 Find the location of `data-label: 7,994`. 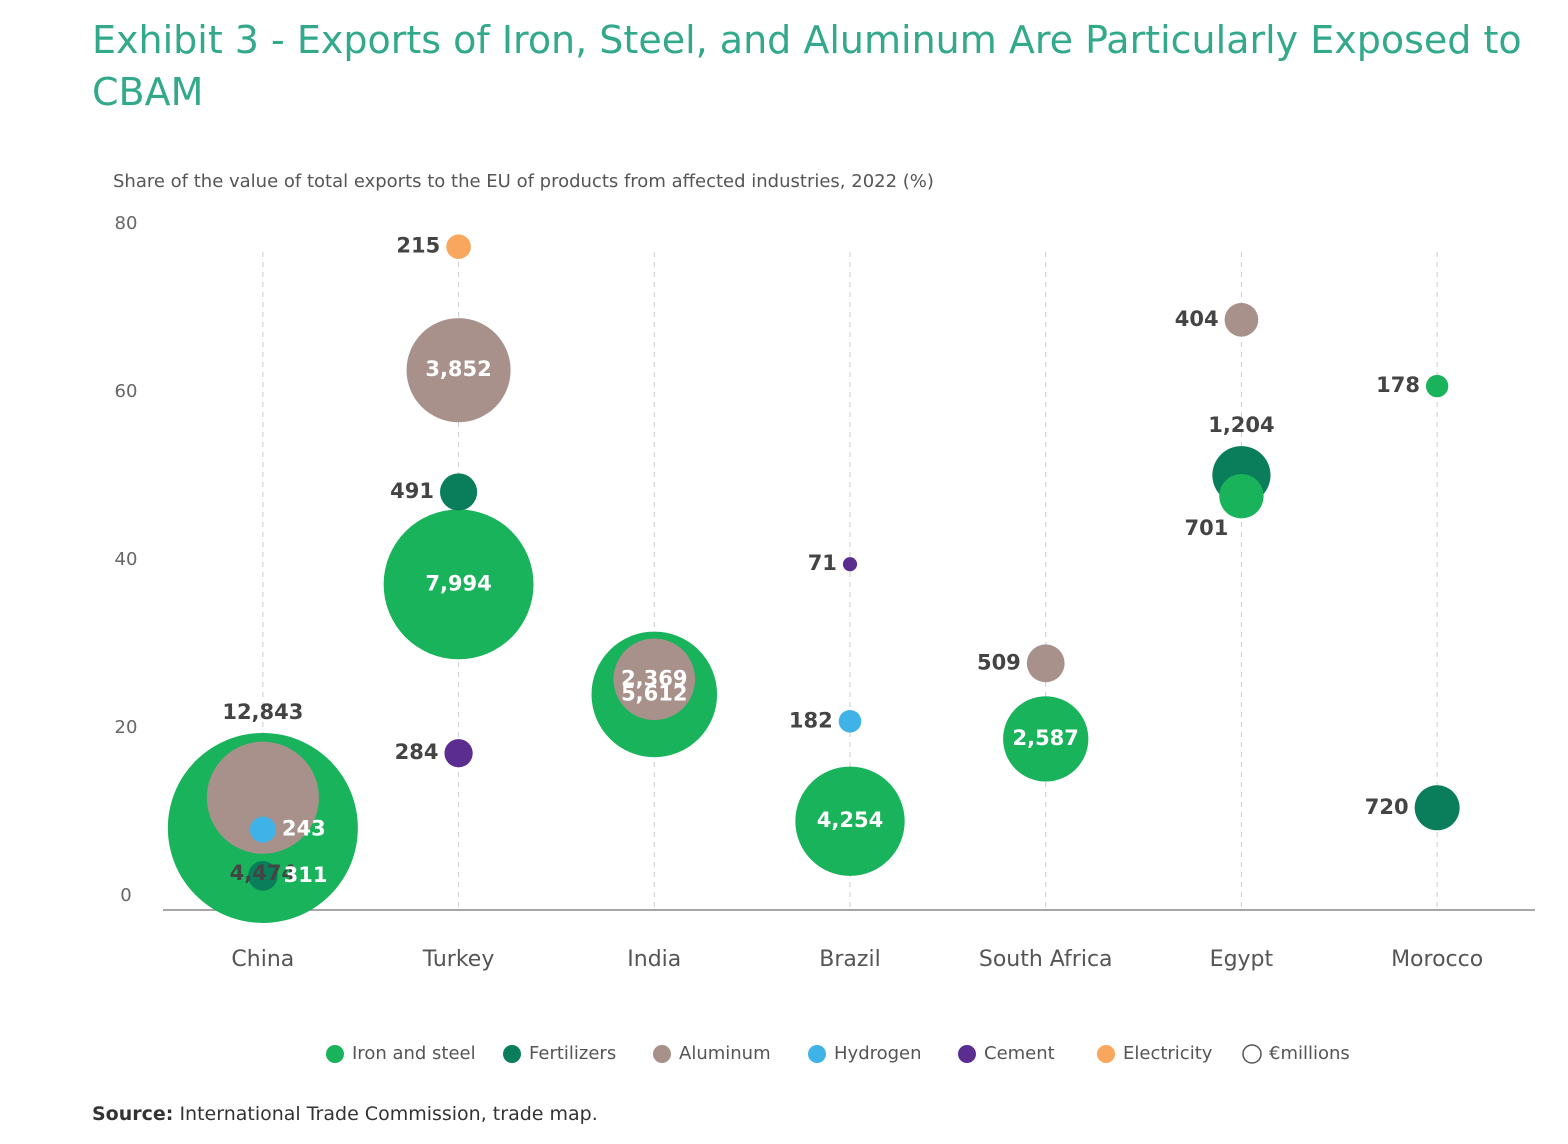

data-label: 7,994 is located at coordinates (458, 583).